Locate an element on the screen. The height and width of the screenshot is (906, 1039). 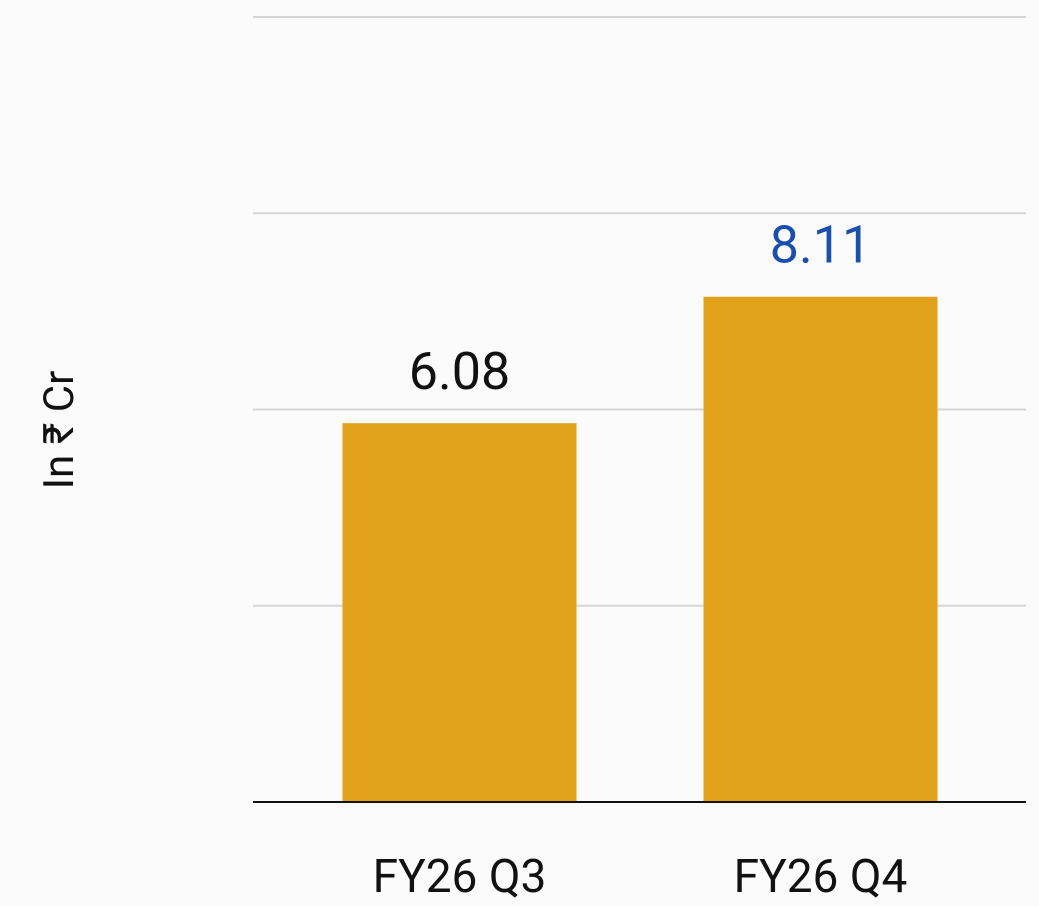
x-tick-label: FY26 Q3 is located at coordinates (460, 877).